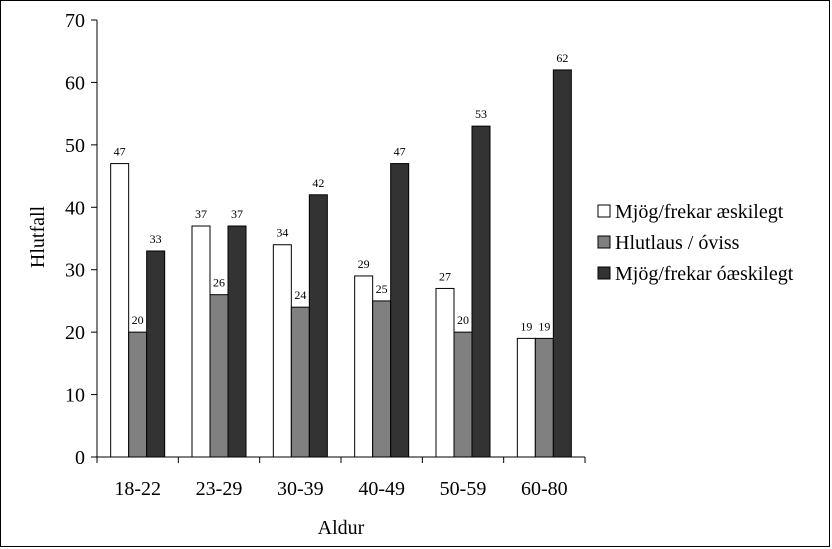 This screenshot has height=549, width=832. Describe the element at coordinates (318, 183) in the screenshot. I see `data-label: 42` at that location.